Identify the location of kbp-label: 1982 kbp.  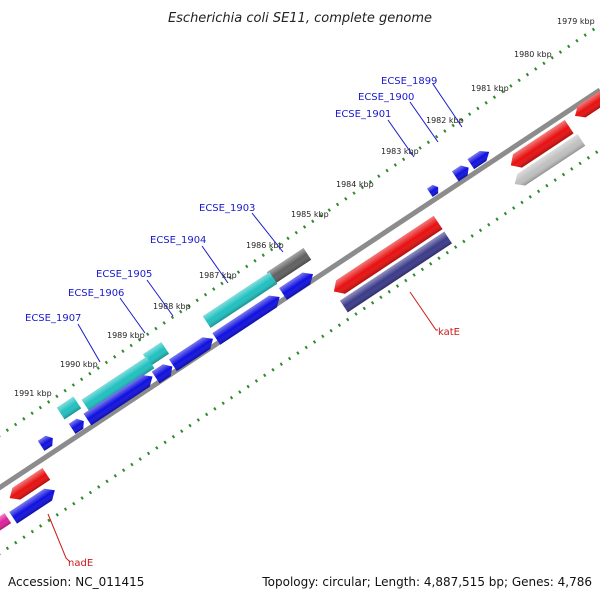
(445, 120).